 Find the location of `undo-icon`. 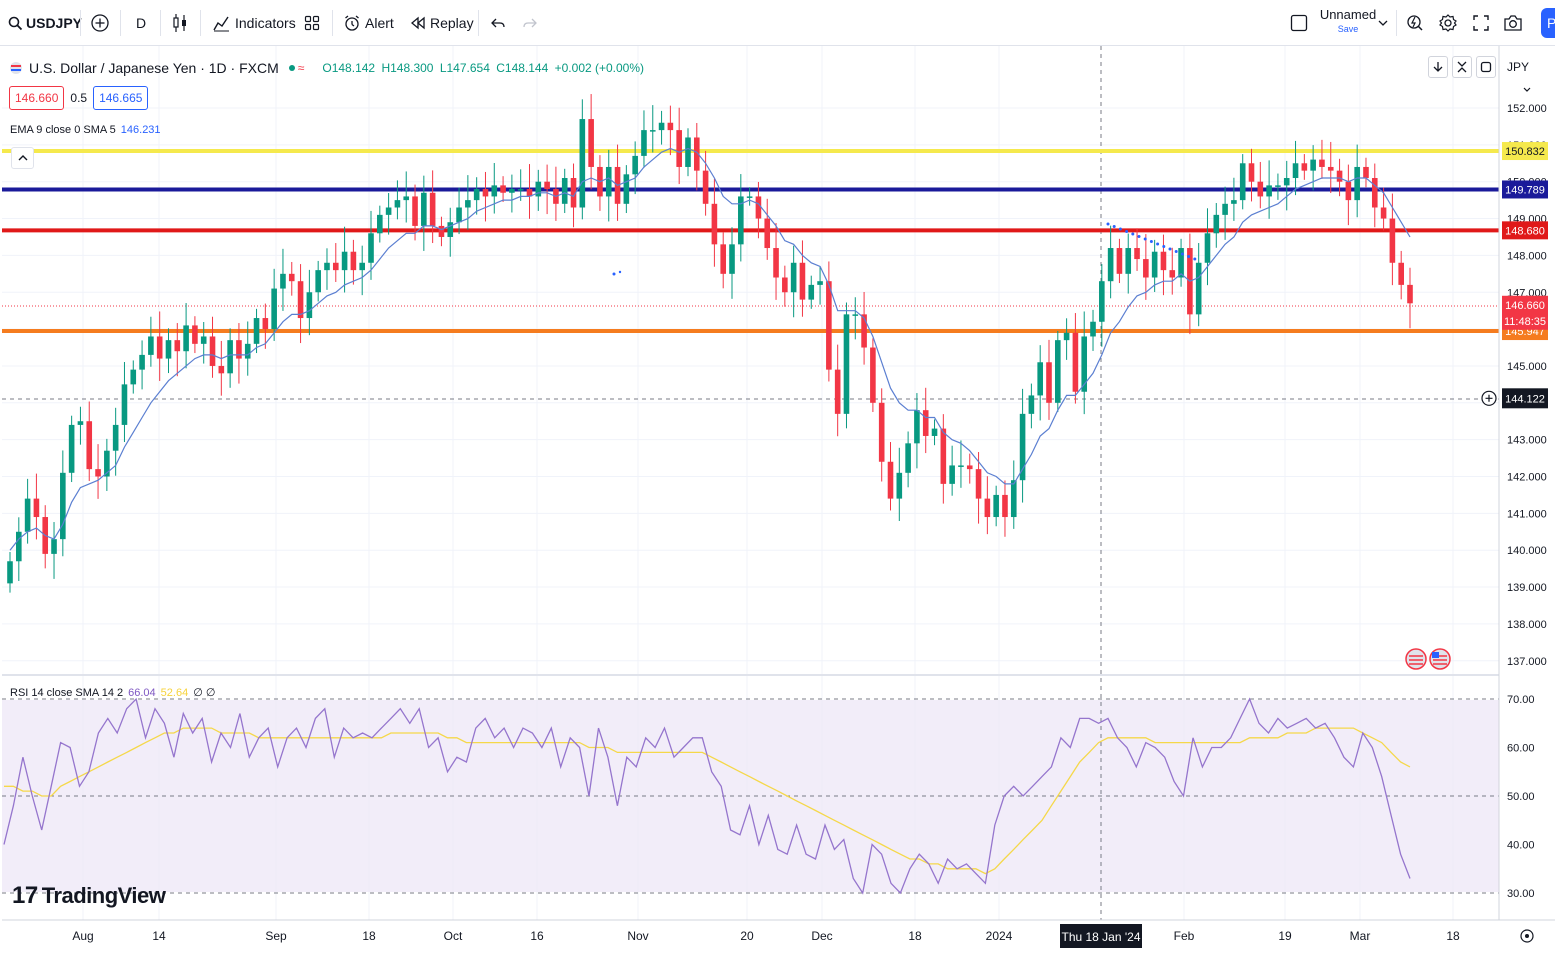

undo-icon is located at coordinates (498, 23).